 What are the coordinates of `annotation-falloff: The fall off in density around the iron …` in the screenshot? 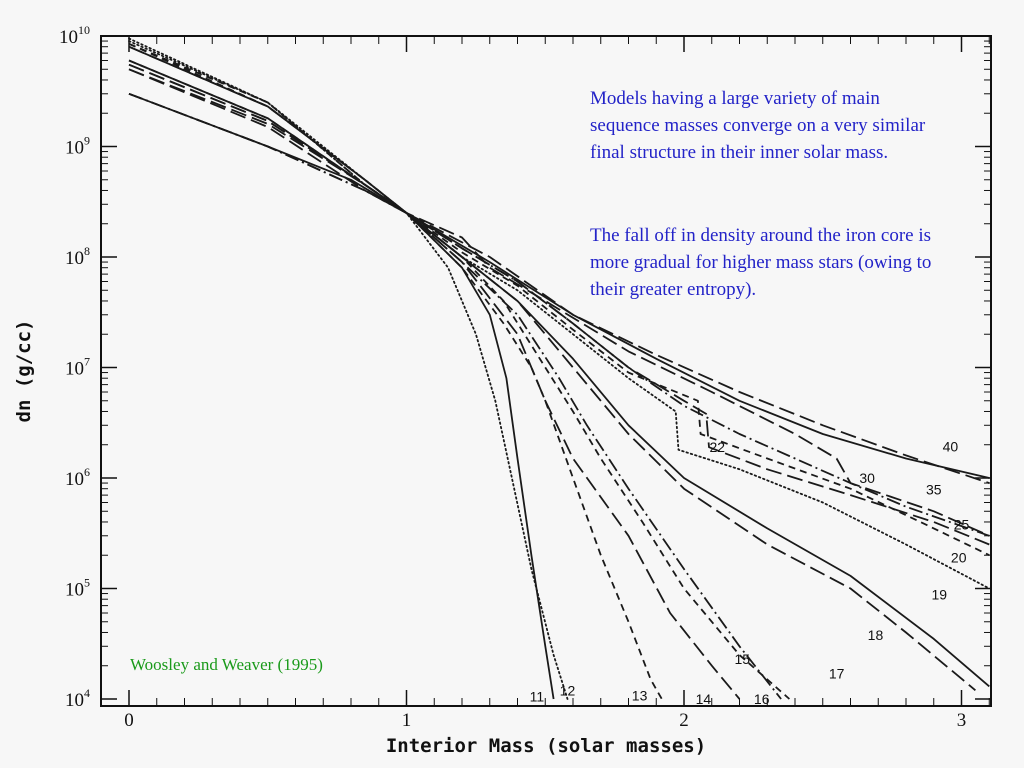 It's located at (761, 262).